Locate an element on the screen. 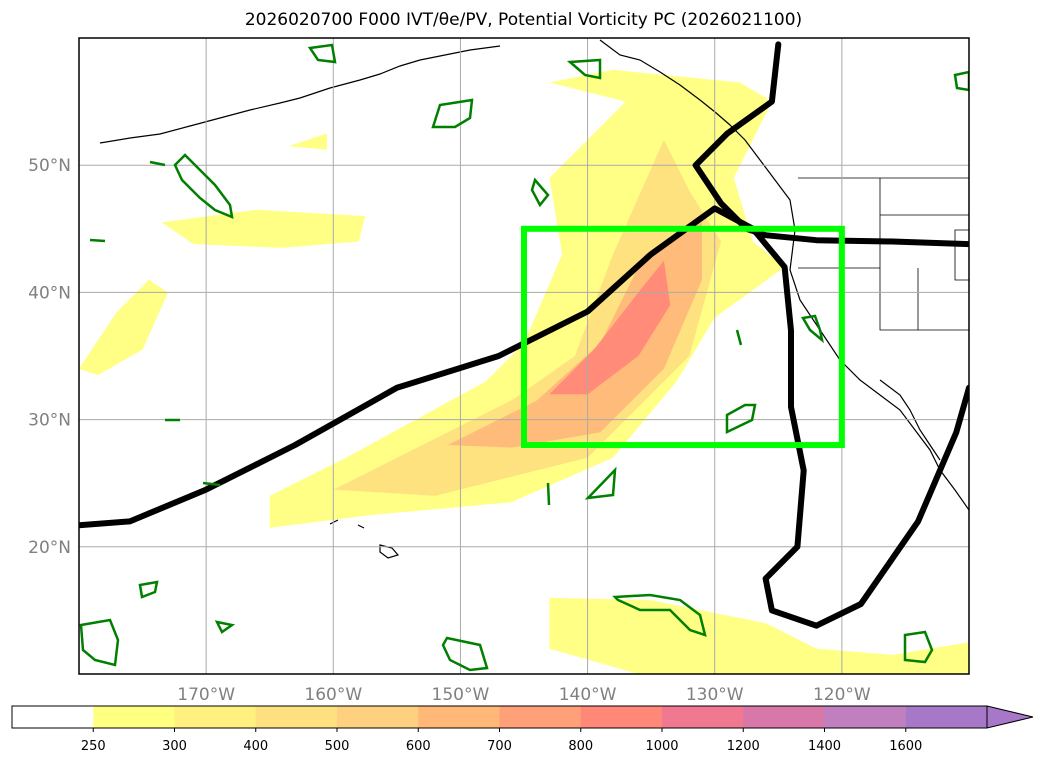 The height and width of the screenshot is (767, 1047). highlight-box is located at coordinates (683, 337).